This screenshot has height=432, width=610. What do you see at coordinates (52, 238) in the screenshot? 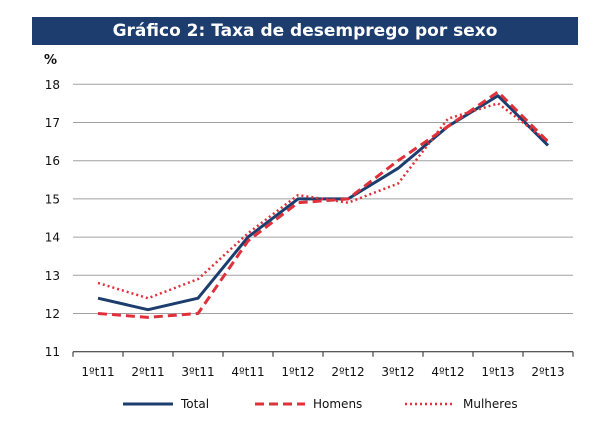
I see `y-tick-label: 14` at bounding box center [52, 238].